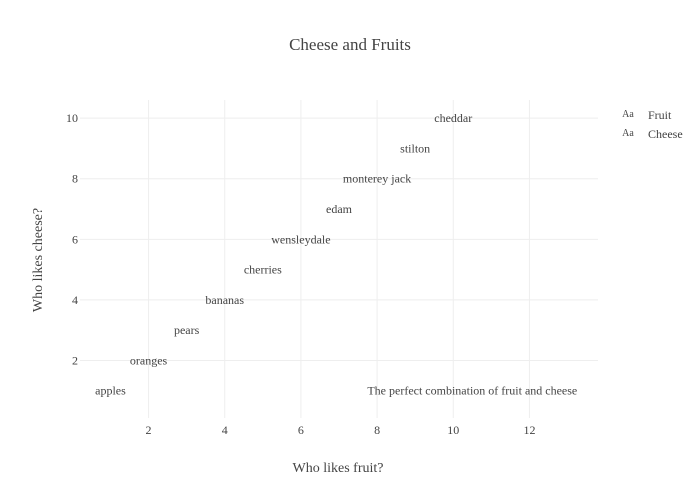 Image resolution: width=700 pixels, height=500 pixels. I want to click on y-axis-title: Who likes cheese?, so click(38, 260).